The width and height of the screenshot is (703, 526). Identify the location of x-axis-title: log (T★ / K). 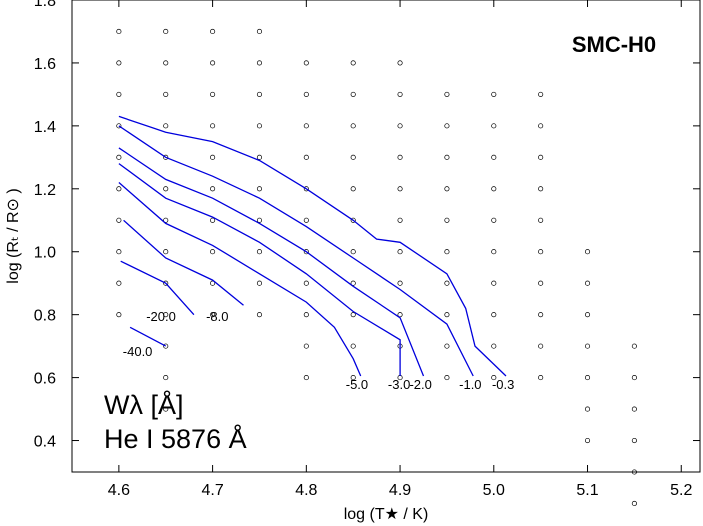
(386, 514).